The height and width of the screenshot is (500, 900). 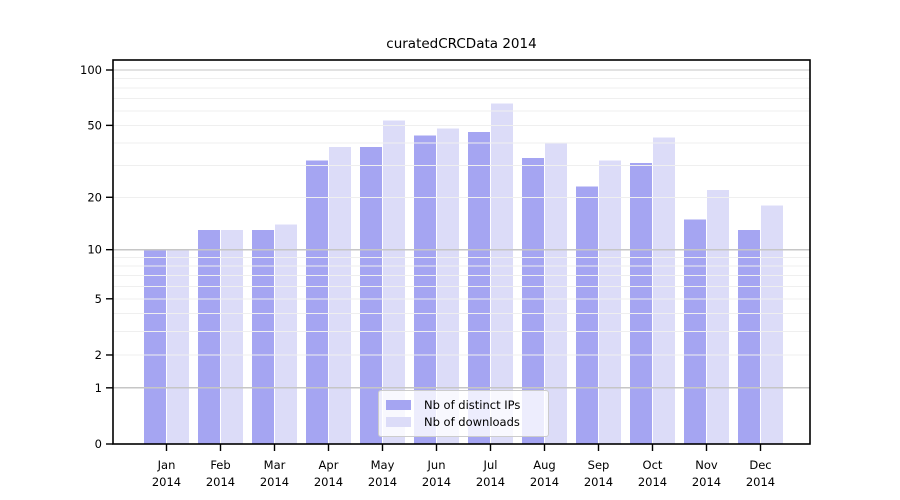 What do you see at coordinates (329, 465) in the screenshot?
I see `x-tick-label-month: Apr` at bounding box center [329, 465].